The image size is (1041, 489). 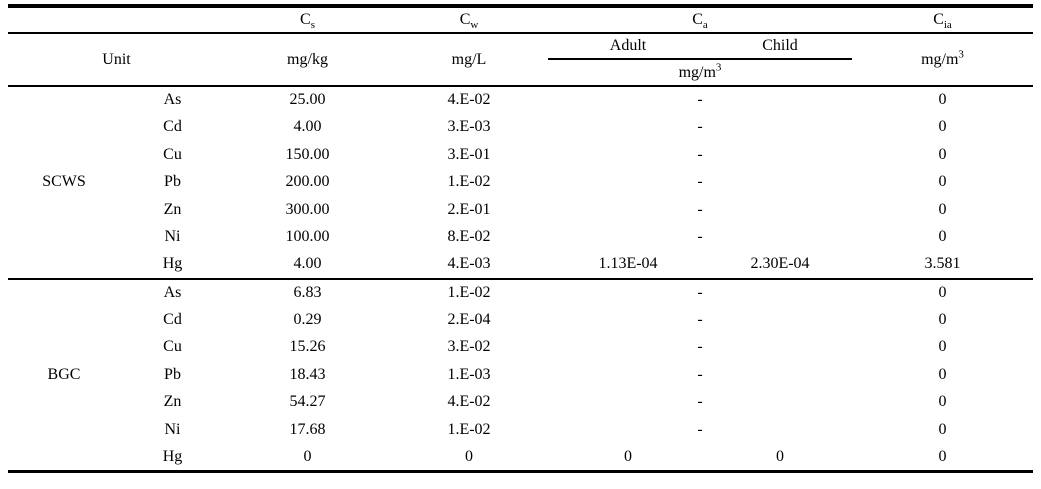 What do you see at coordinates (307, 59) in the screenshot?
I see `cs-unit-cell: mg/kg` at bounding box center [307, 59].